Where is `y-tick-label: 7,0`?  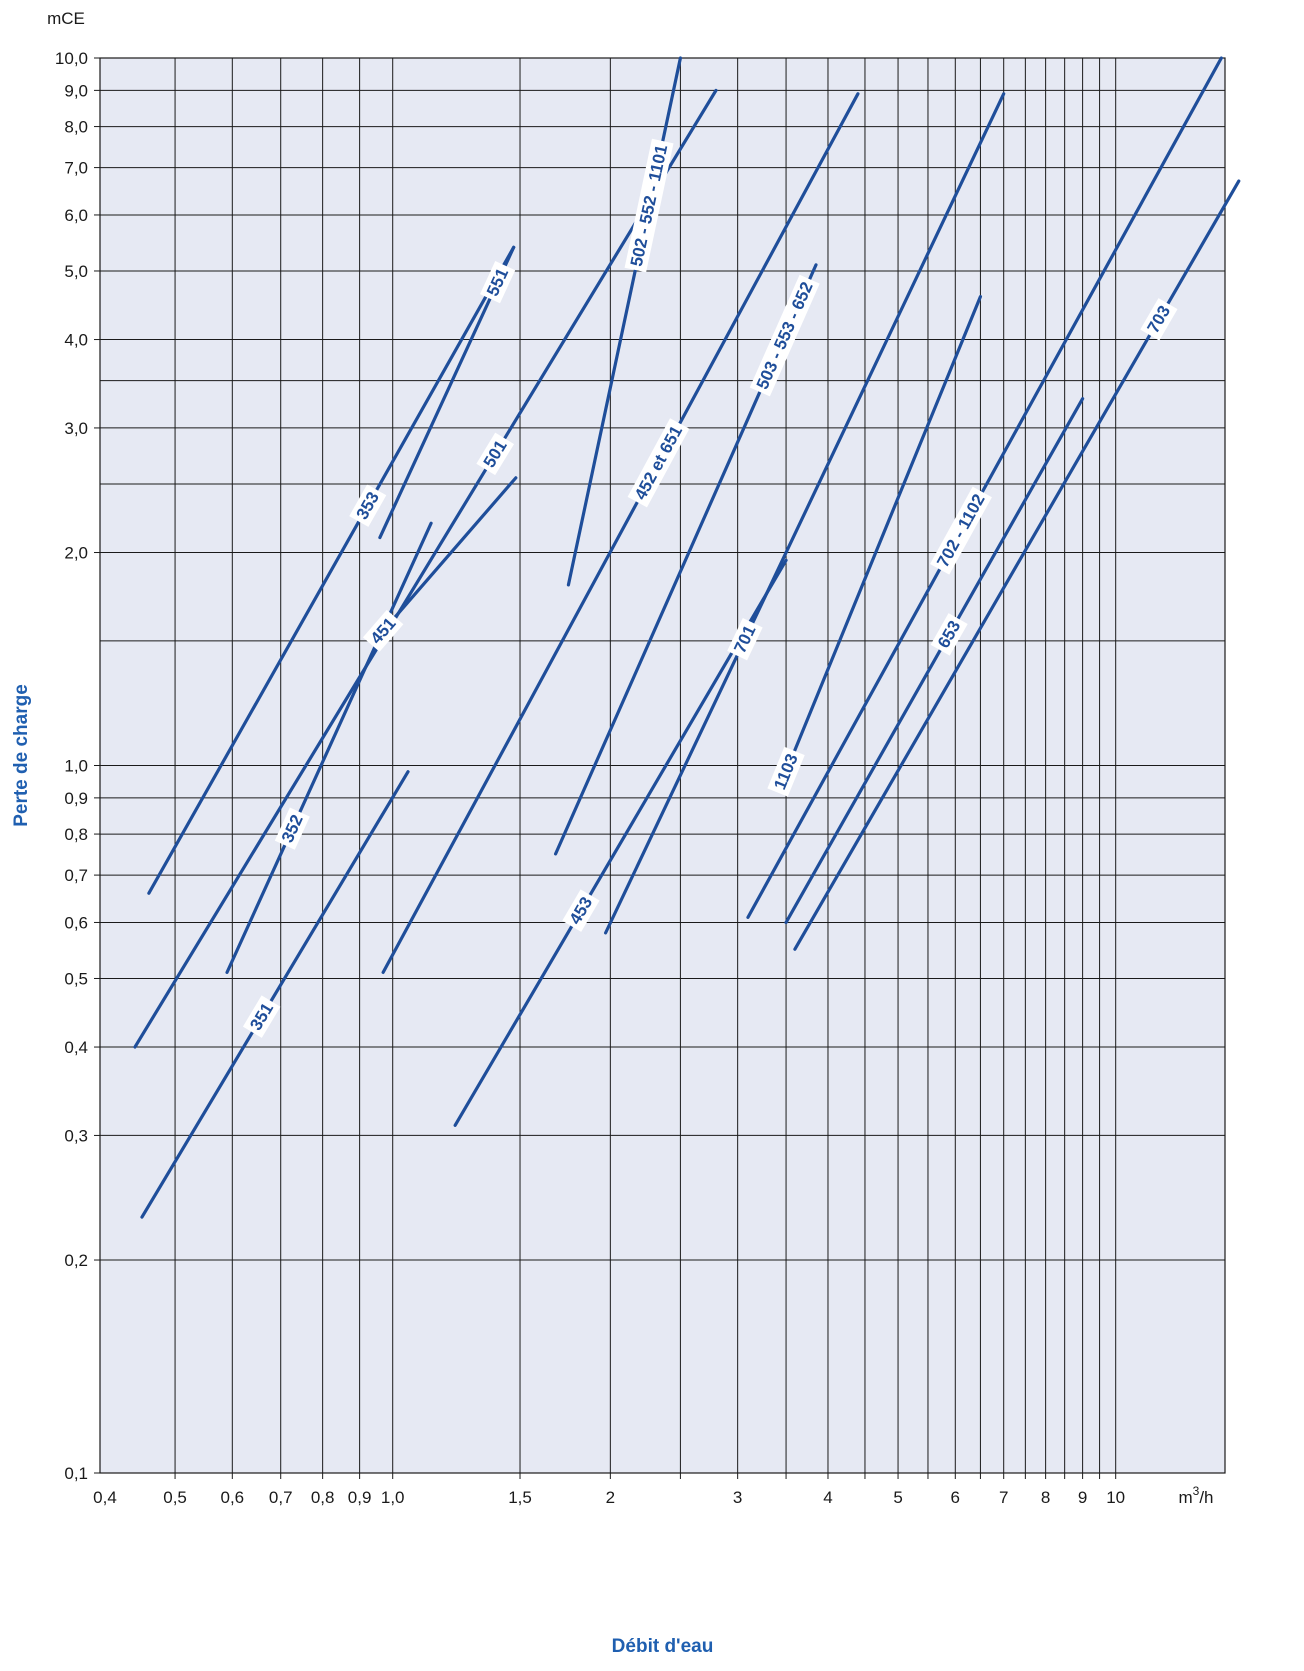
y-tick-label: 7,0 is located at coordinates (76, 168).